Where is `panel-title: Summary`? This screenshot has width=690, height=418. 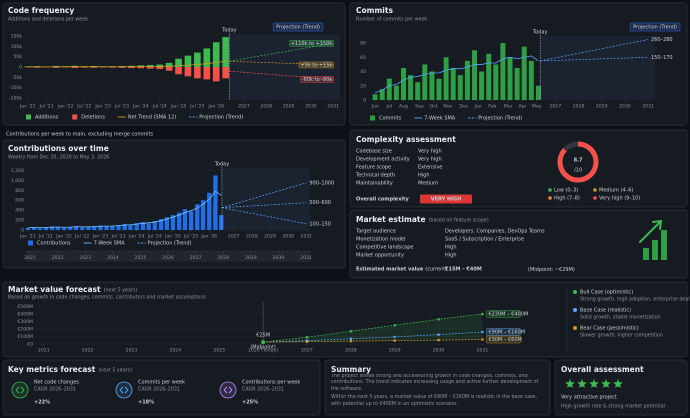 panel-title: Summary is located at coordinates (351, 369).